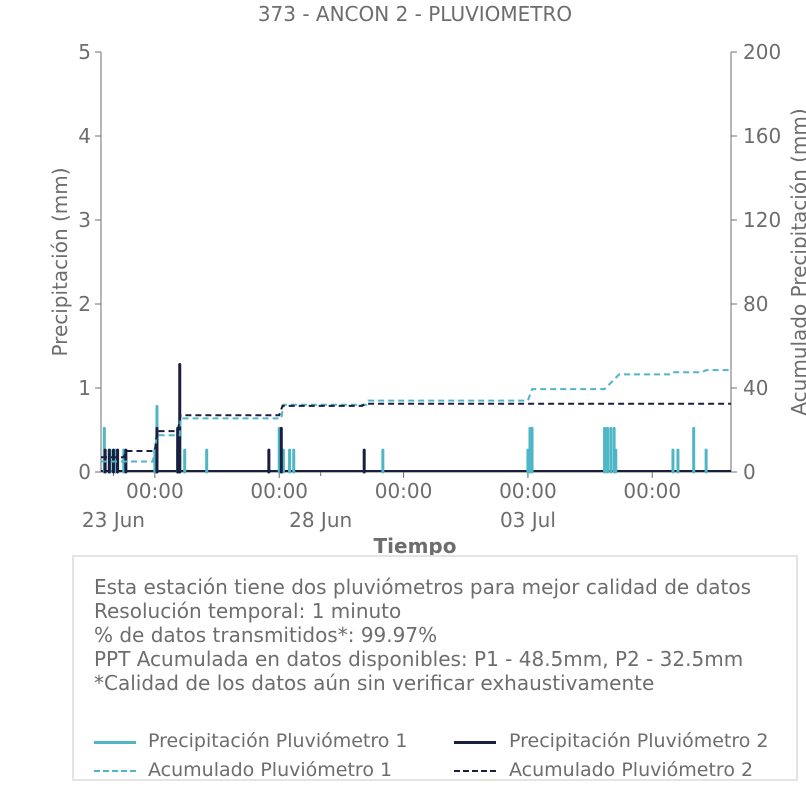 This screenshot has height=806, width=806. What do you see at coordinates (415, 14) in the screenshot?
I see `chart-title: 373 - ANCON 2 - PLUVIOMETRO` at bounding box center [415, 14].